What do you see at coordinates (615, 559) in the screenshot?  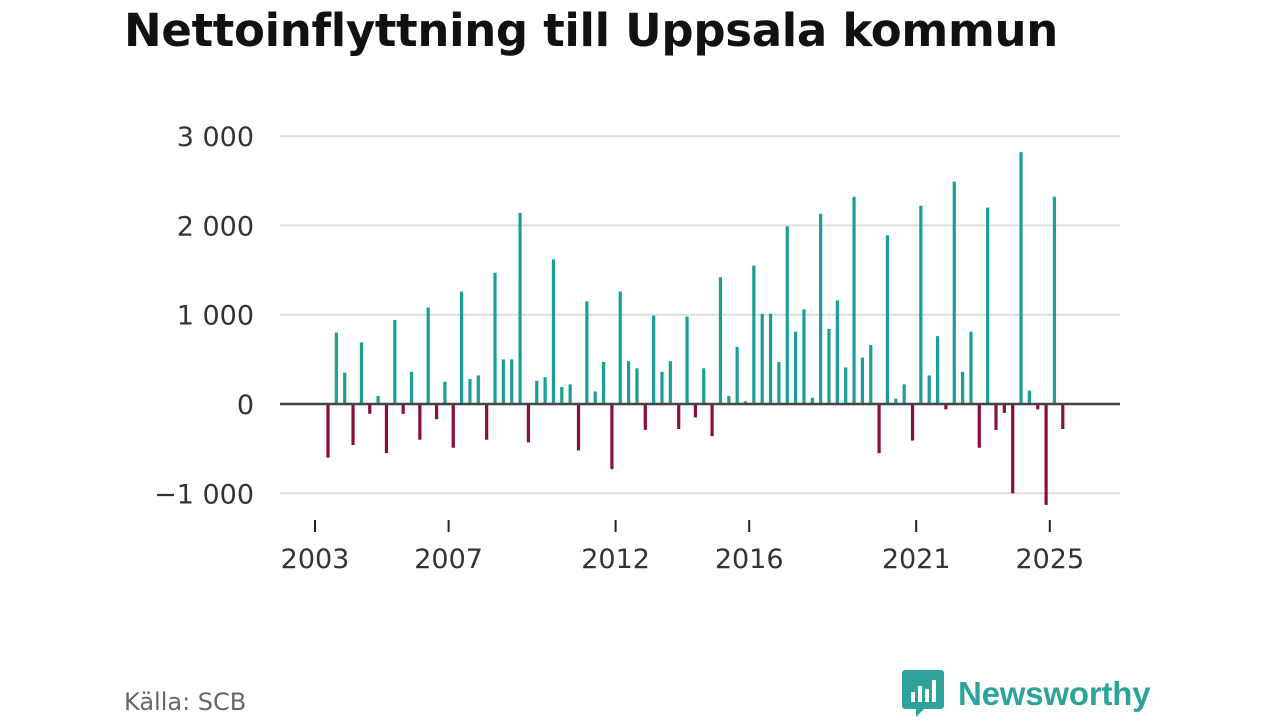 I see `x-tick-label: 2012` at bounding box center [615, 559].